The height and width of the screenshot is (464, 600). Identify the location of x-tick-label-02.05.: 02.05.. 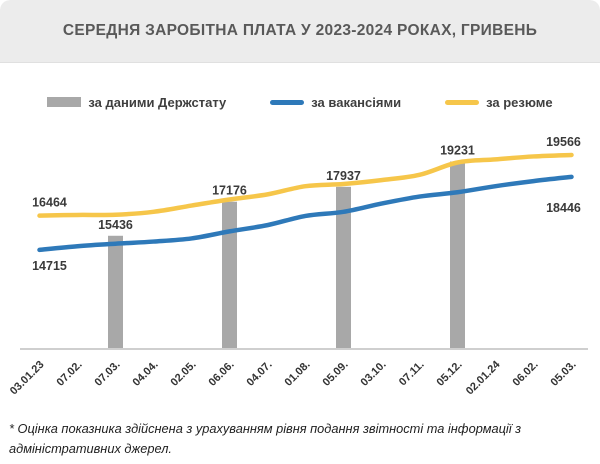
(184, 374).